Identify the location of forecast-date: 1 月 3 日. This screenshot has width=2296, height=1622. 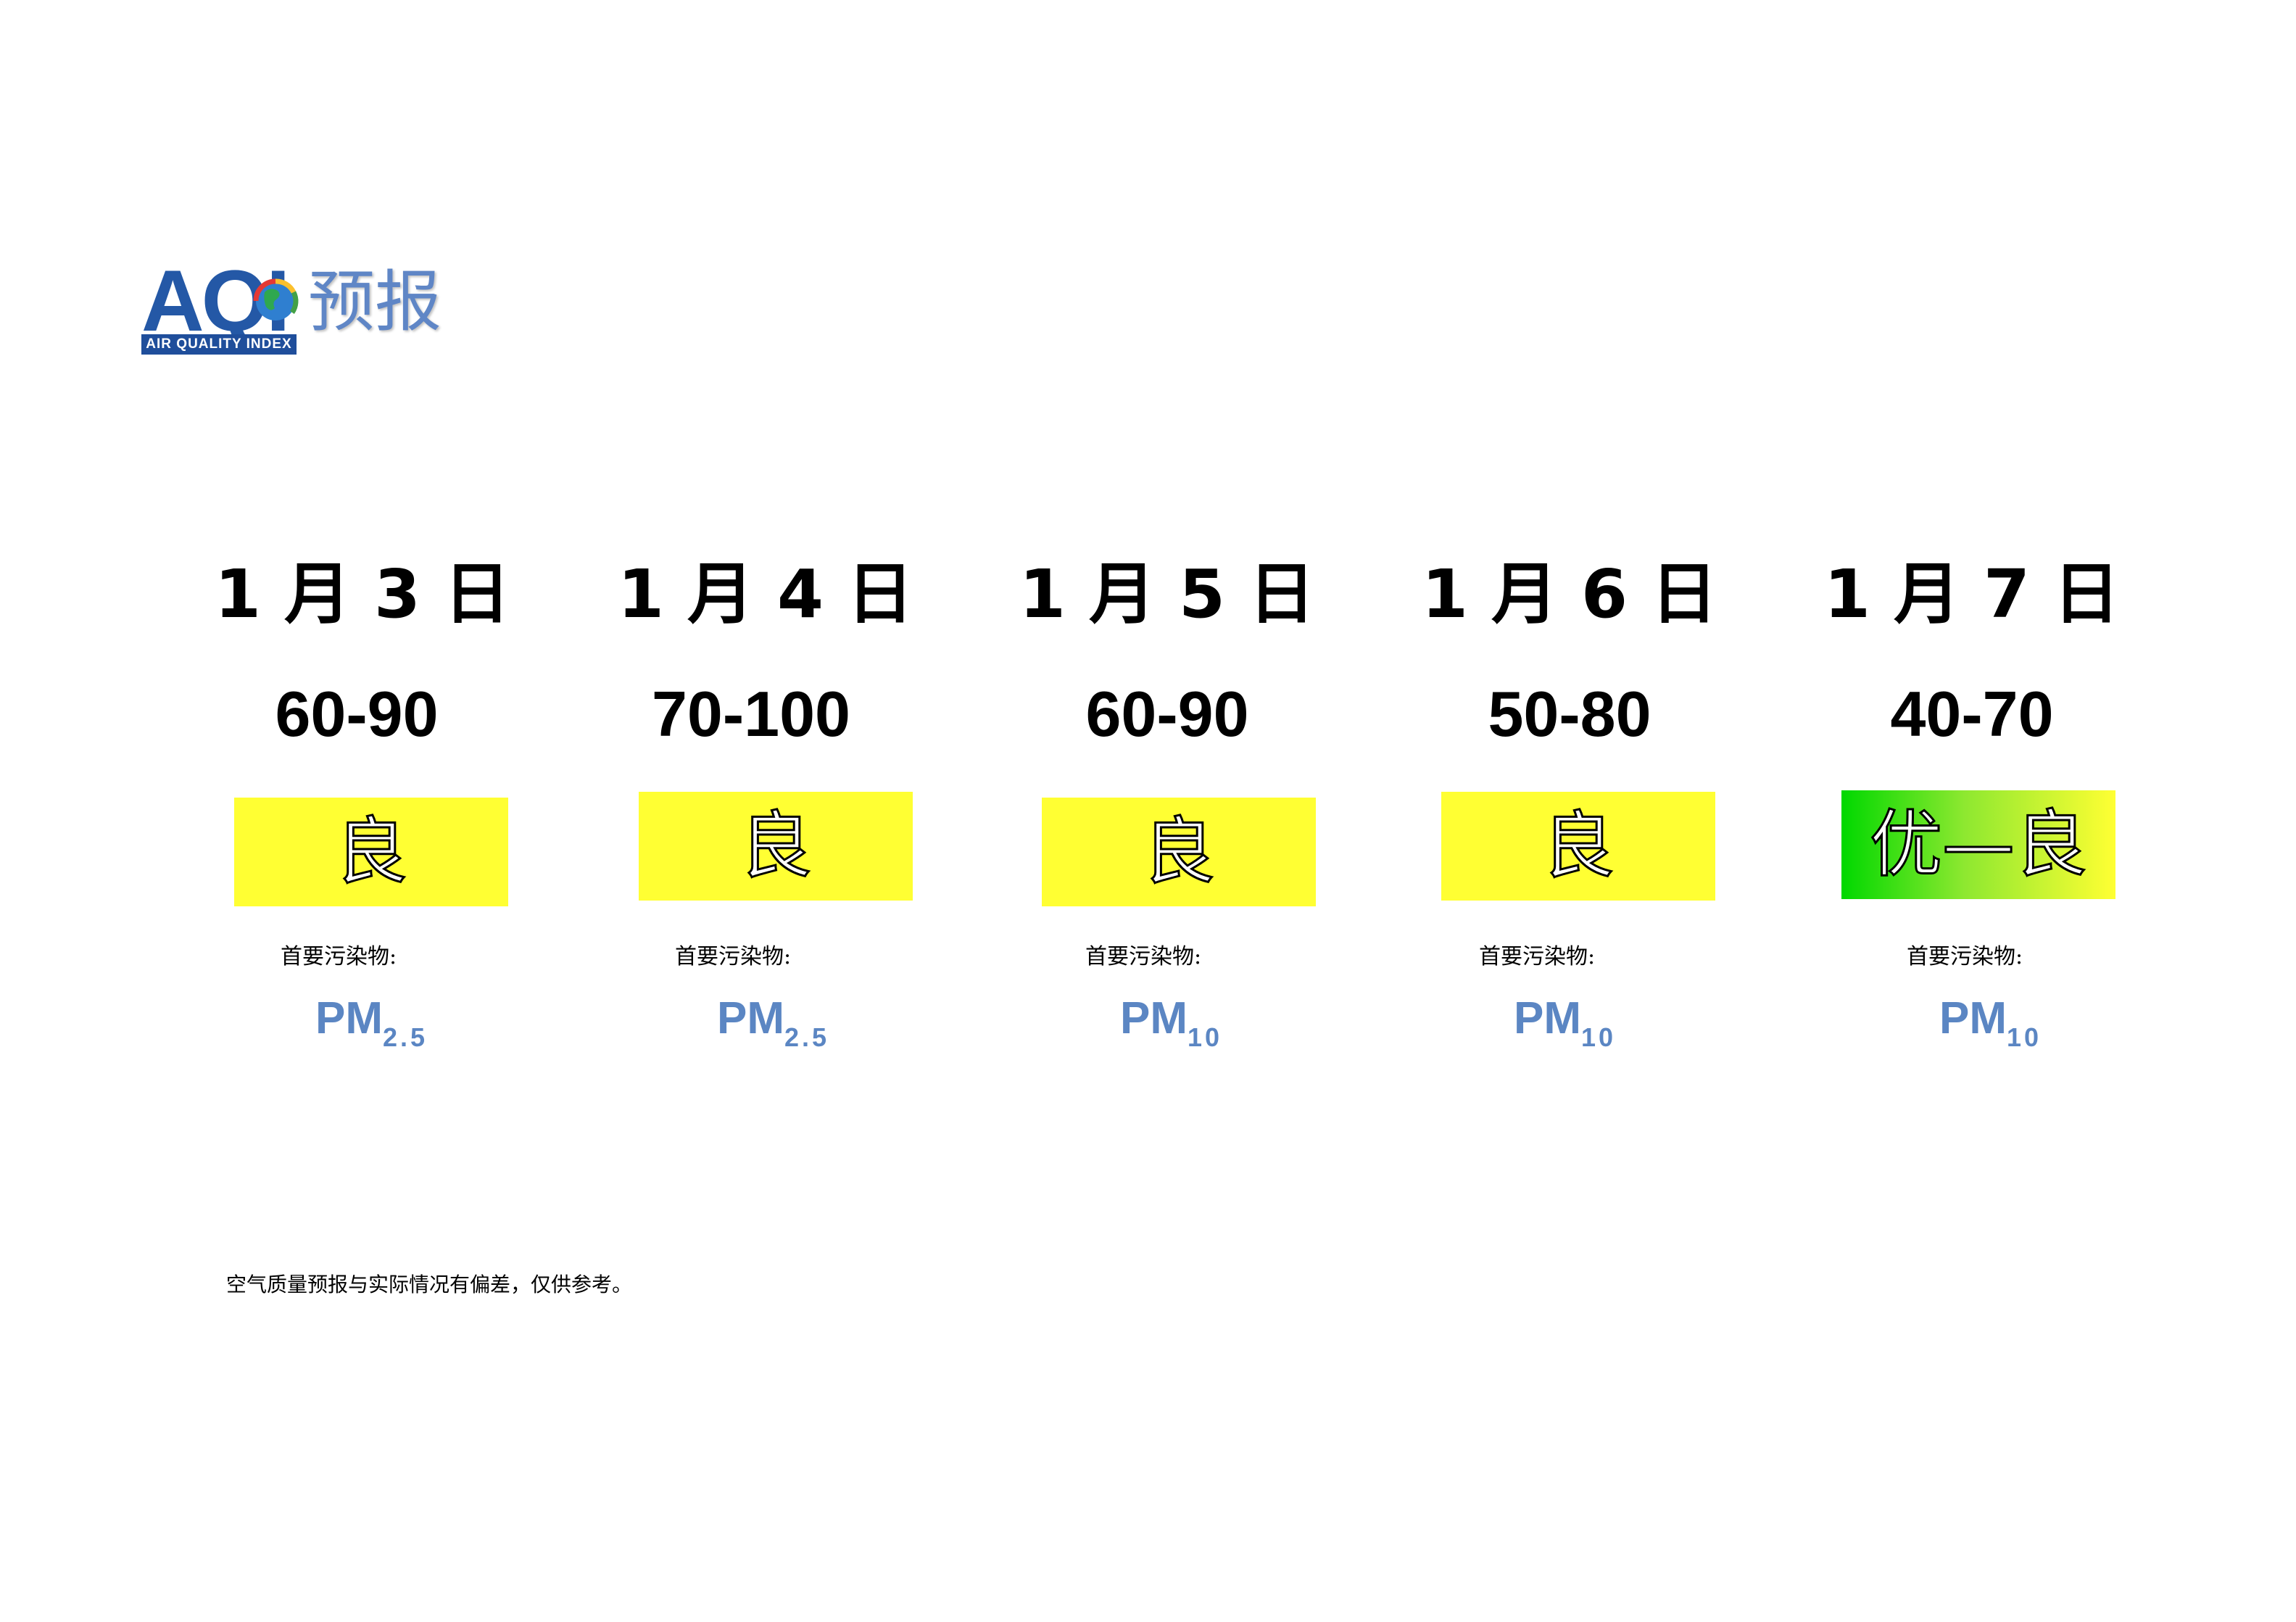
(362, 594).